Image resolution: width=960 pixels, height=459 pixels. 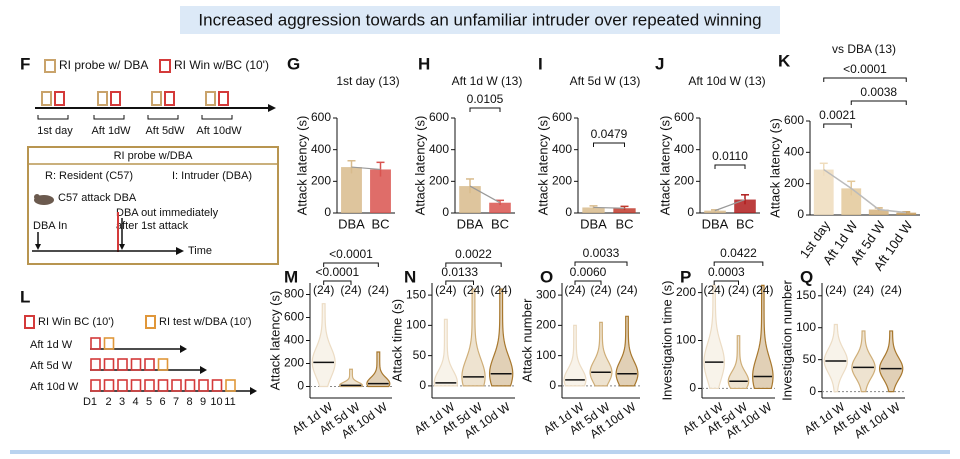 What do you see at coordinates (726, 81) in the screenshot?
I see `chart-title: Aft 10d W (13)` at bounding box center [726, 81].